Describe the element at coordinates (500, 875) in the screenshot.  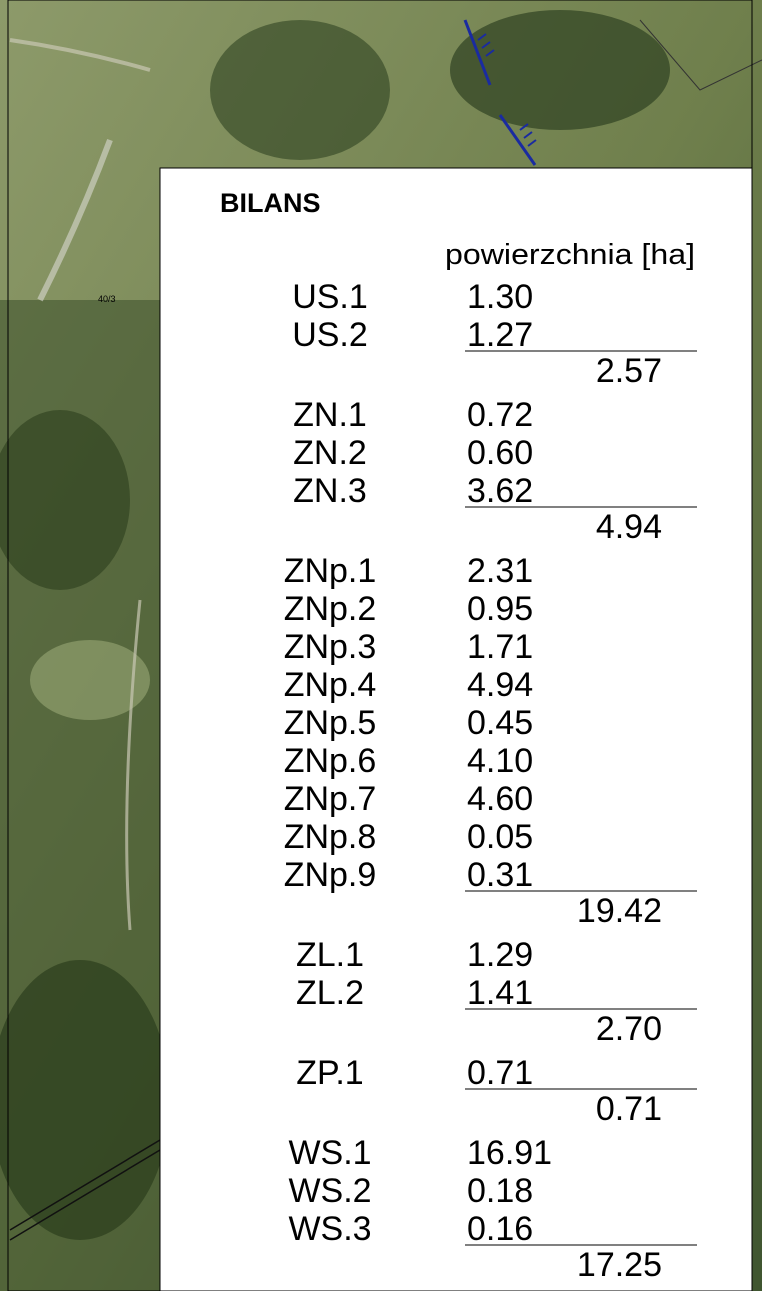
I see `row-value: 0.31` at that location.